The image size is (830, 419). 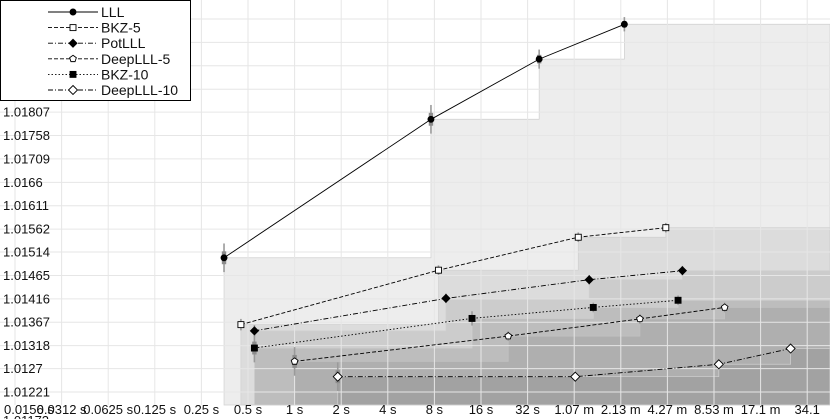 What do you see at coordinates (62, 409) in the screenshot?
I see `x-tick-label: 0.0312 s` at bounding box center [62, 409].